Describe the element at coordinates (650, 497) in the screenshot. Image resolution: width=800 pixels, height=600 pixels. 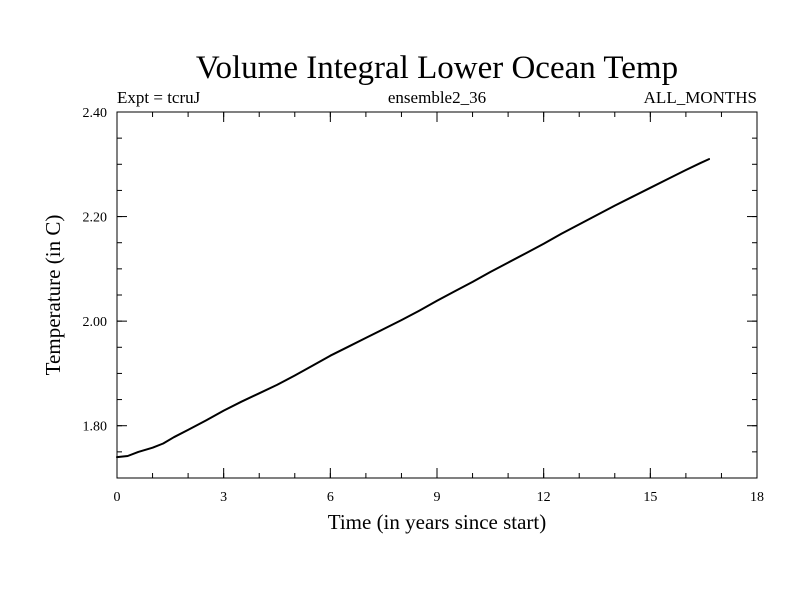
I see `x-tick-label: 15` at that location.